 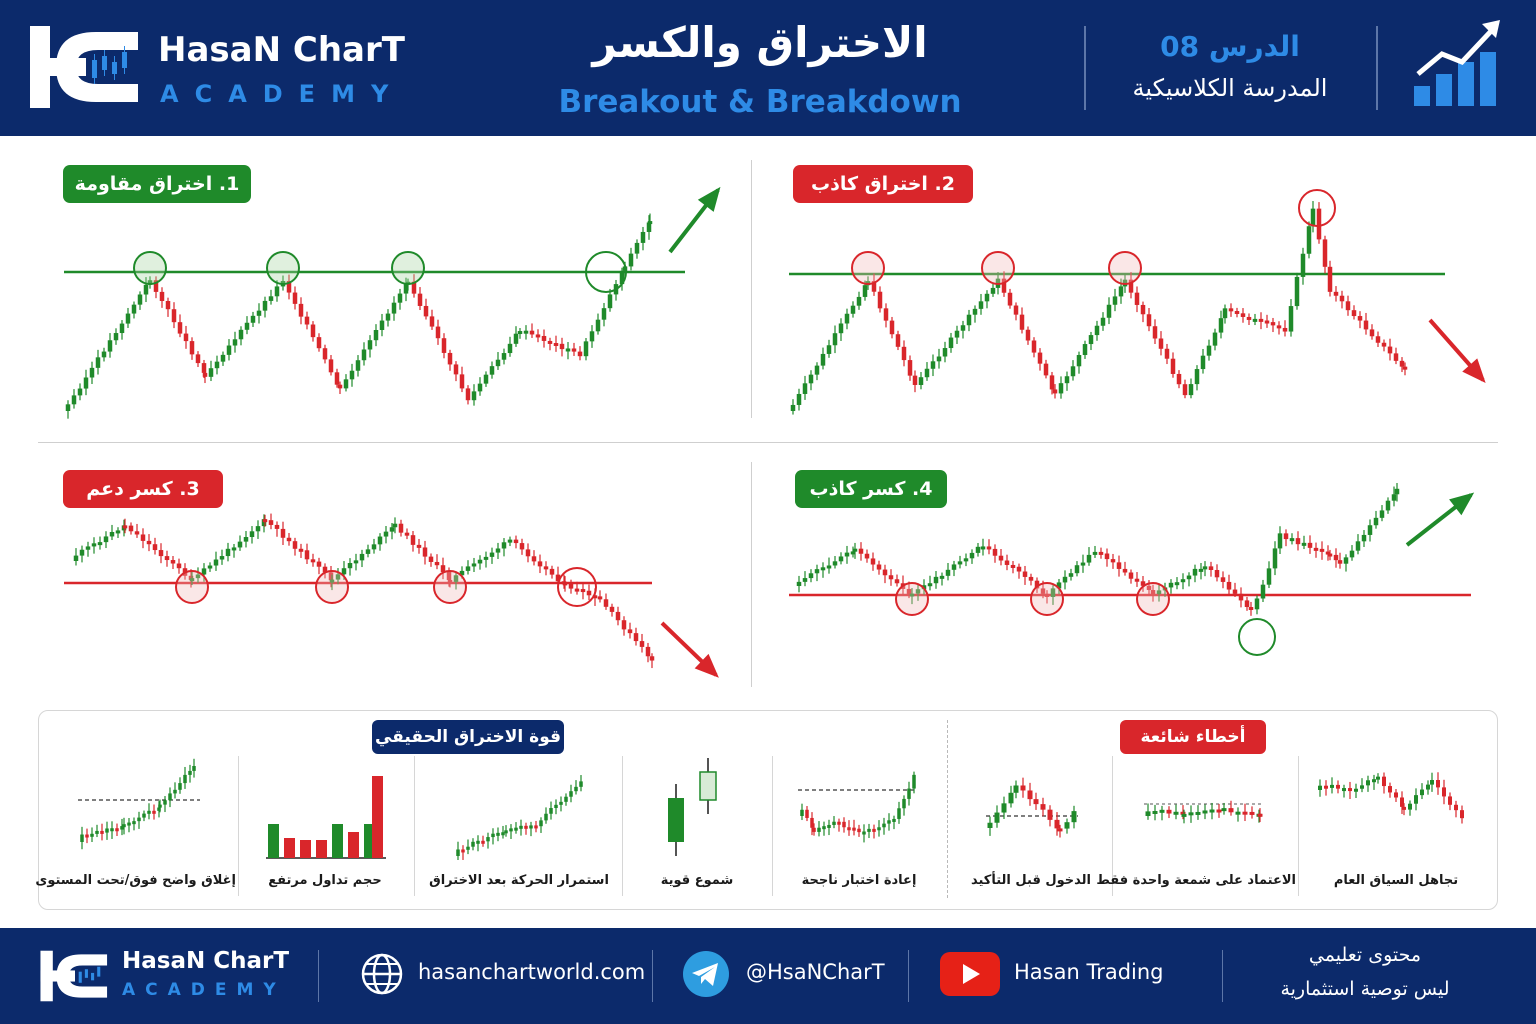 I want to click on website-link: hasanchartworld.com, so click(x=532, y=972).